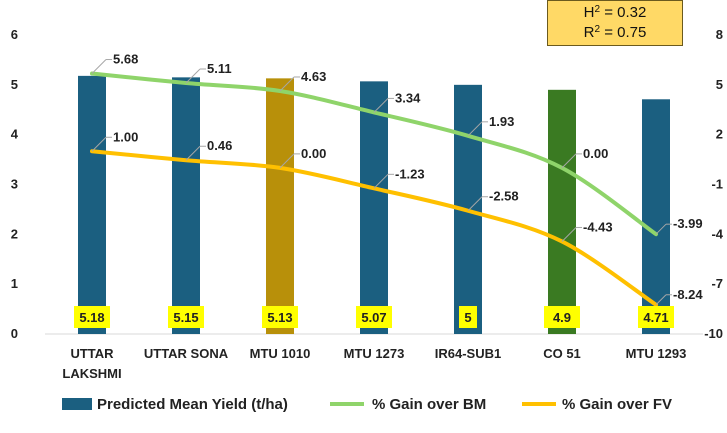  I want to click on bm-data-label: 4.63, so click(313, 76).